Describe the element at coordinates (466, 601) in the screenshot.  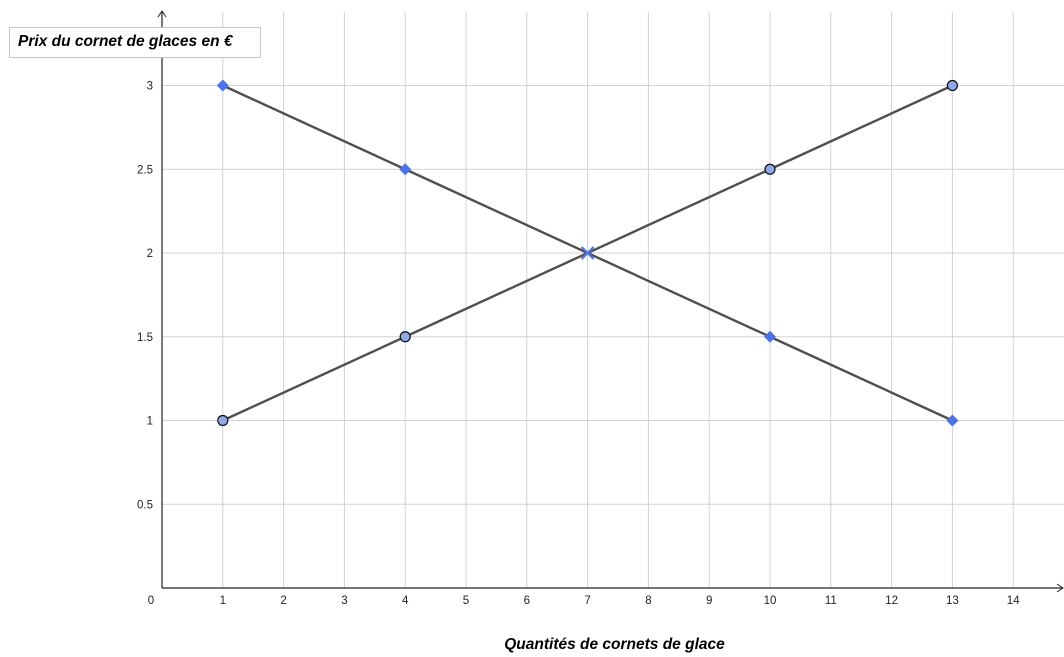
I see `x-tick-label: 5` at that location.